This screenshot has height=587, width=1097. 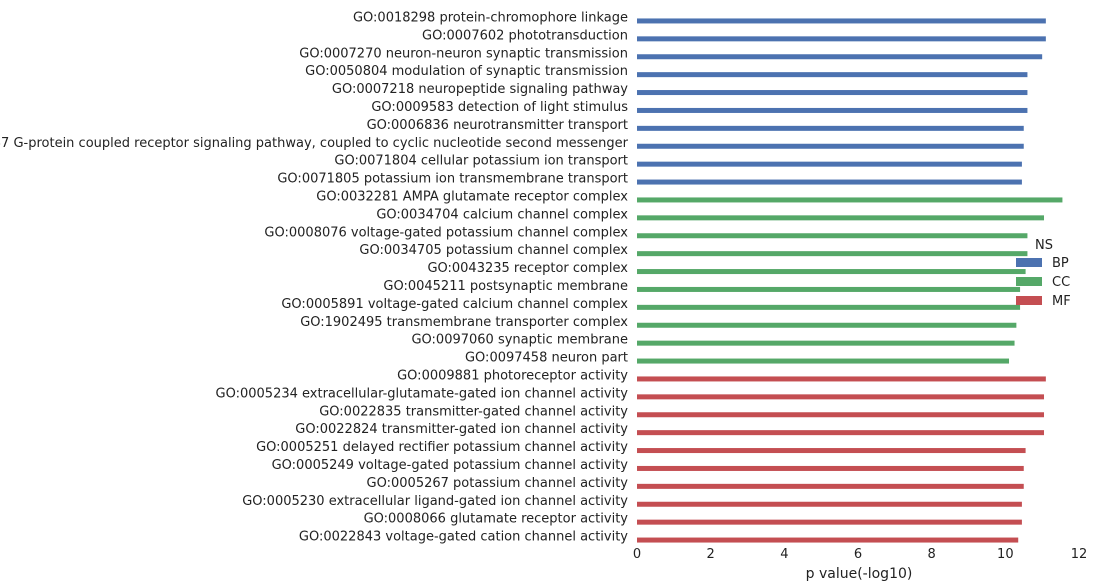 What do you see at coordinates (1029, 281) in the screenshot?
I see `legend-swatch-cc` at bounding box center [1029, 281].